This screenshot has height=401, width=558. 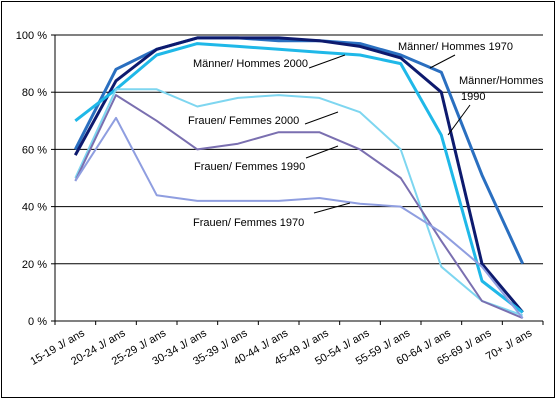 What do you see at coordinates (509, 345) in the screenshot?
I see `x-tick-label: 70+ J/ ans` at bounding box center [509, 345].